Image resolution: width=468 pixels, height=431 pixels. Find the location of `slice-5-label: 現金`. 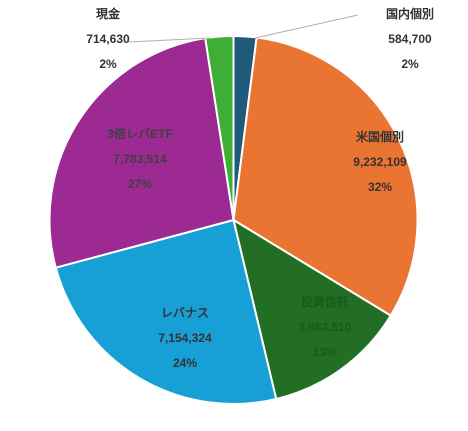

slice-5-label: 現金 is located at coordinates (108, 13).